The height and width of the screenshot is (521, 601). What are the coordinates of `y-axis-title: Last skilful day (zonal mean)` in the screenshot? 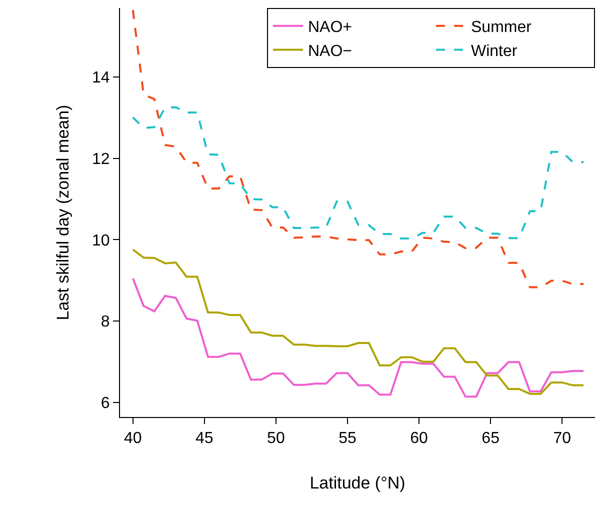 It's located at (63, 212).